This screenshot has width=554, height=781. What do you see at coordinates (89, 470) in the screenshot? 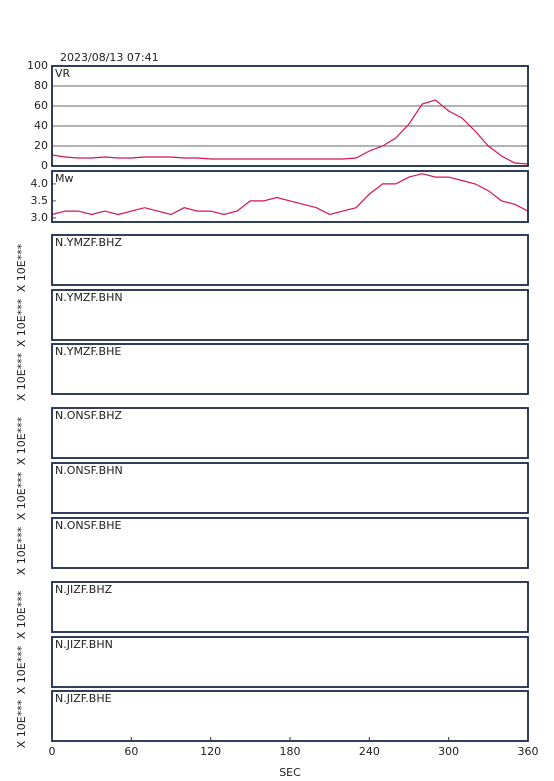
I see `panel-label: N.ONSF.BHN` at bounding box center [89, 470].